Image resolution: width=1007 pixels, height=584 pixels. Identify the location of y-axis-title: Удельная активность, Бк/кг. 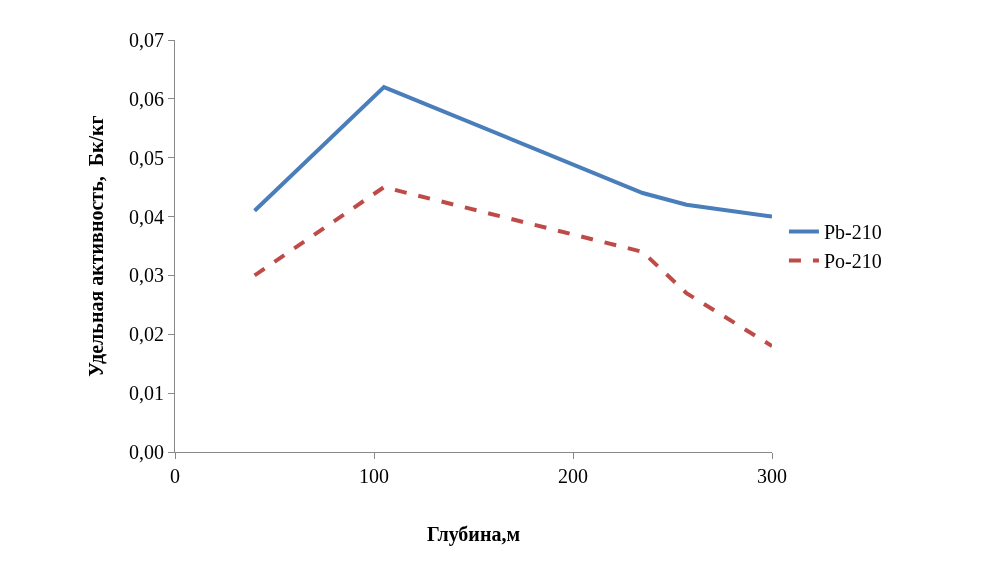
(95, 246).